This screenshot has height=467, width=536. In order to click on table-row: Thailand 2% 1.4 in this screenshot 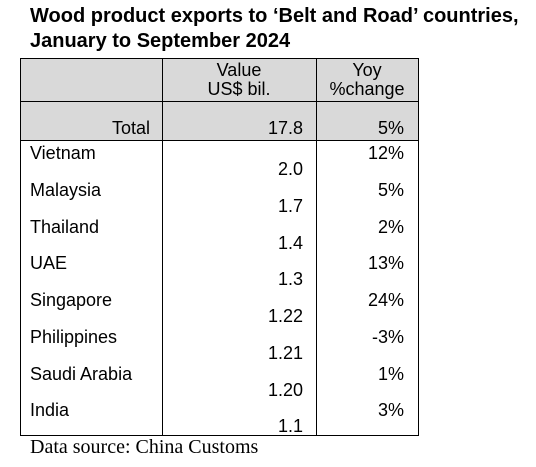, I will do `click(219, 233)`.